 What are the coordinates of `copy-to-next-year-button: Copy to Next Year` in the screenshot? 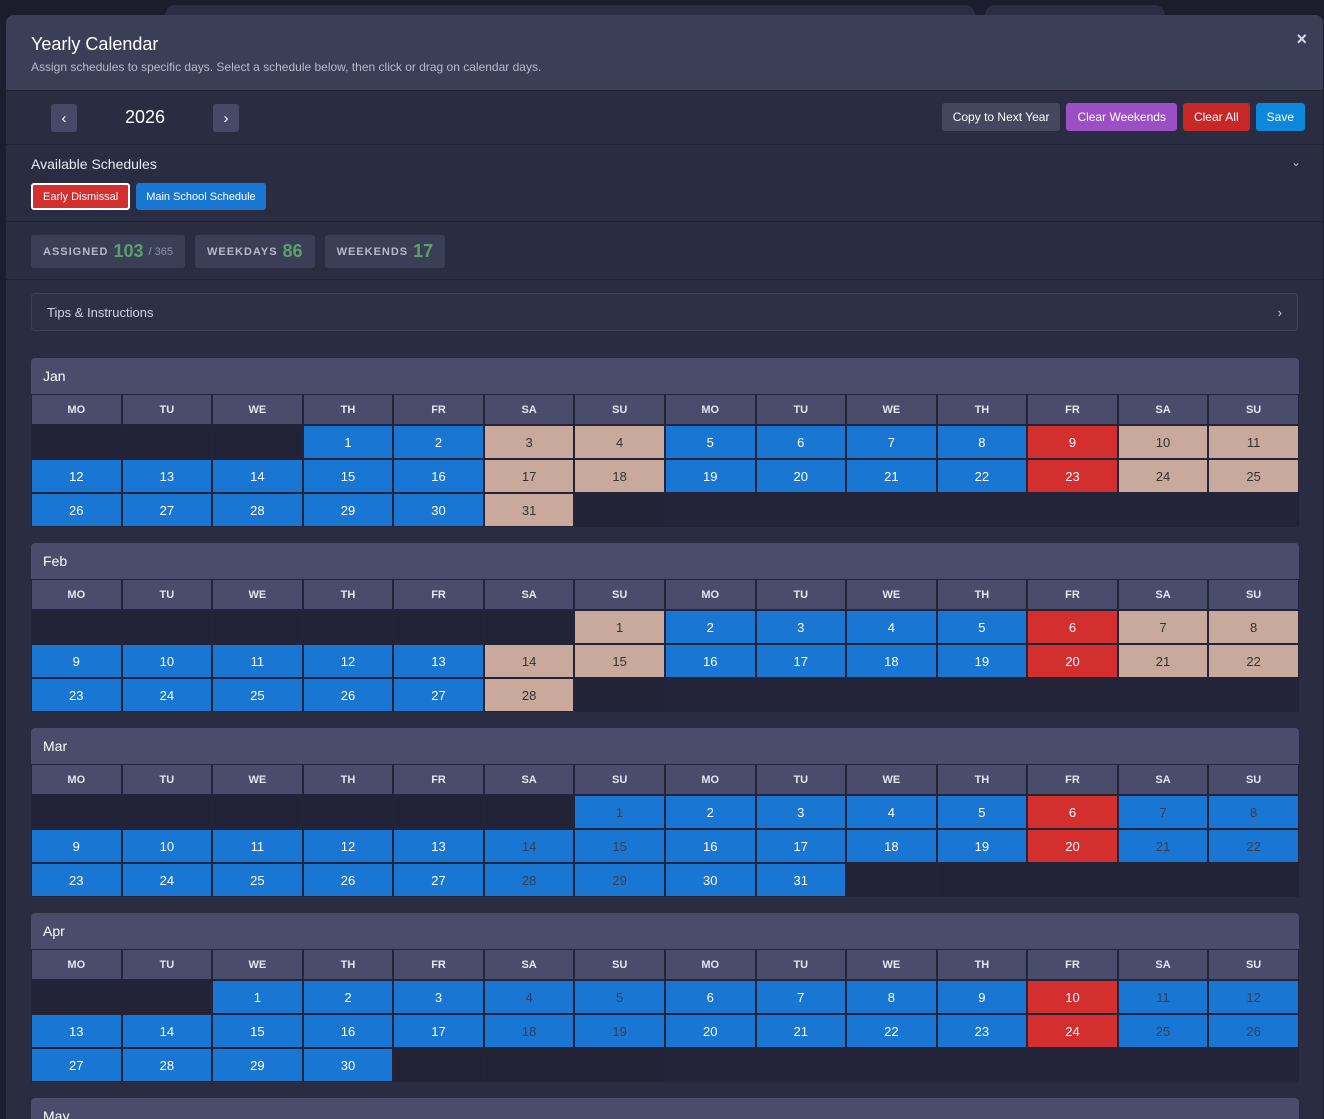 It's located at (1001, 117).